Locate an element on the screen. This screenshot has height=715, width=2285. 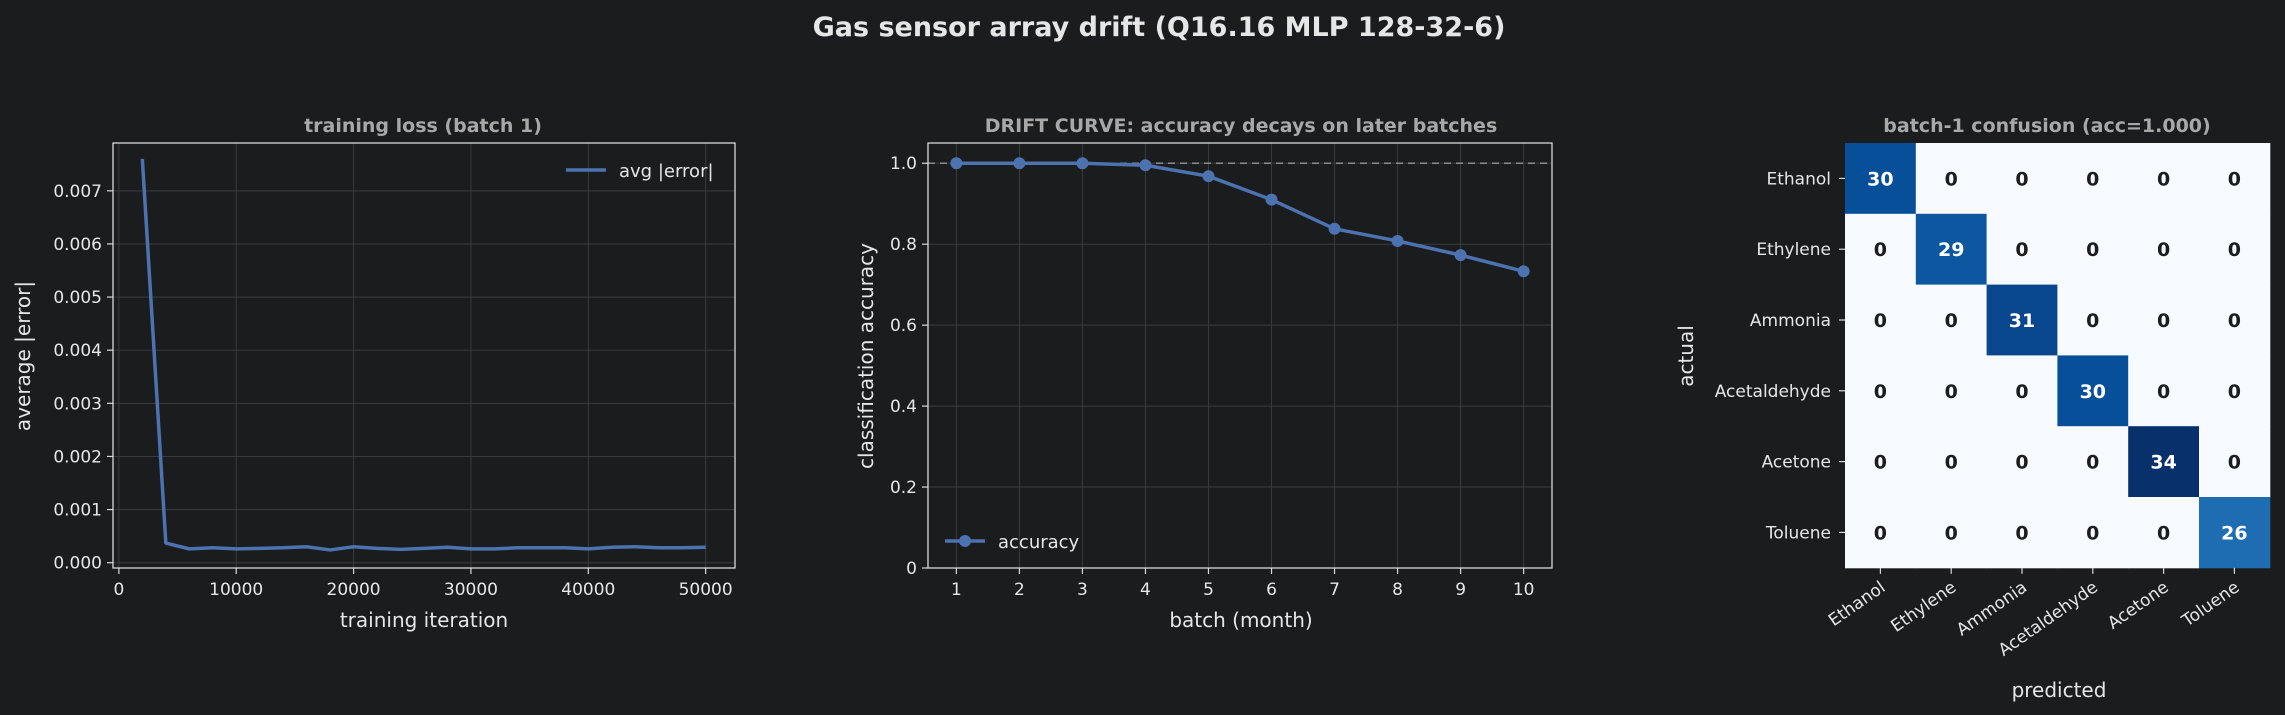
drift-curve-xtick-label: 3 is located at coordinates (1082, 590).